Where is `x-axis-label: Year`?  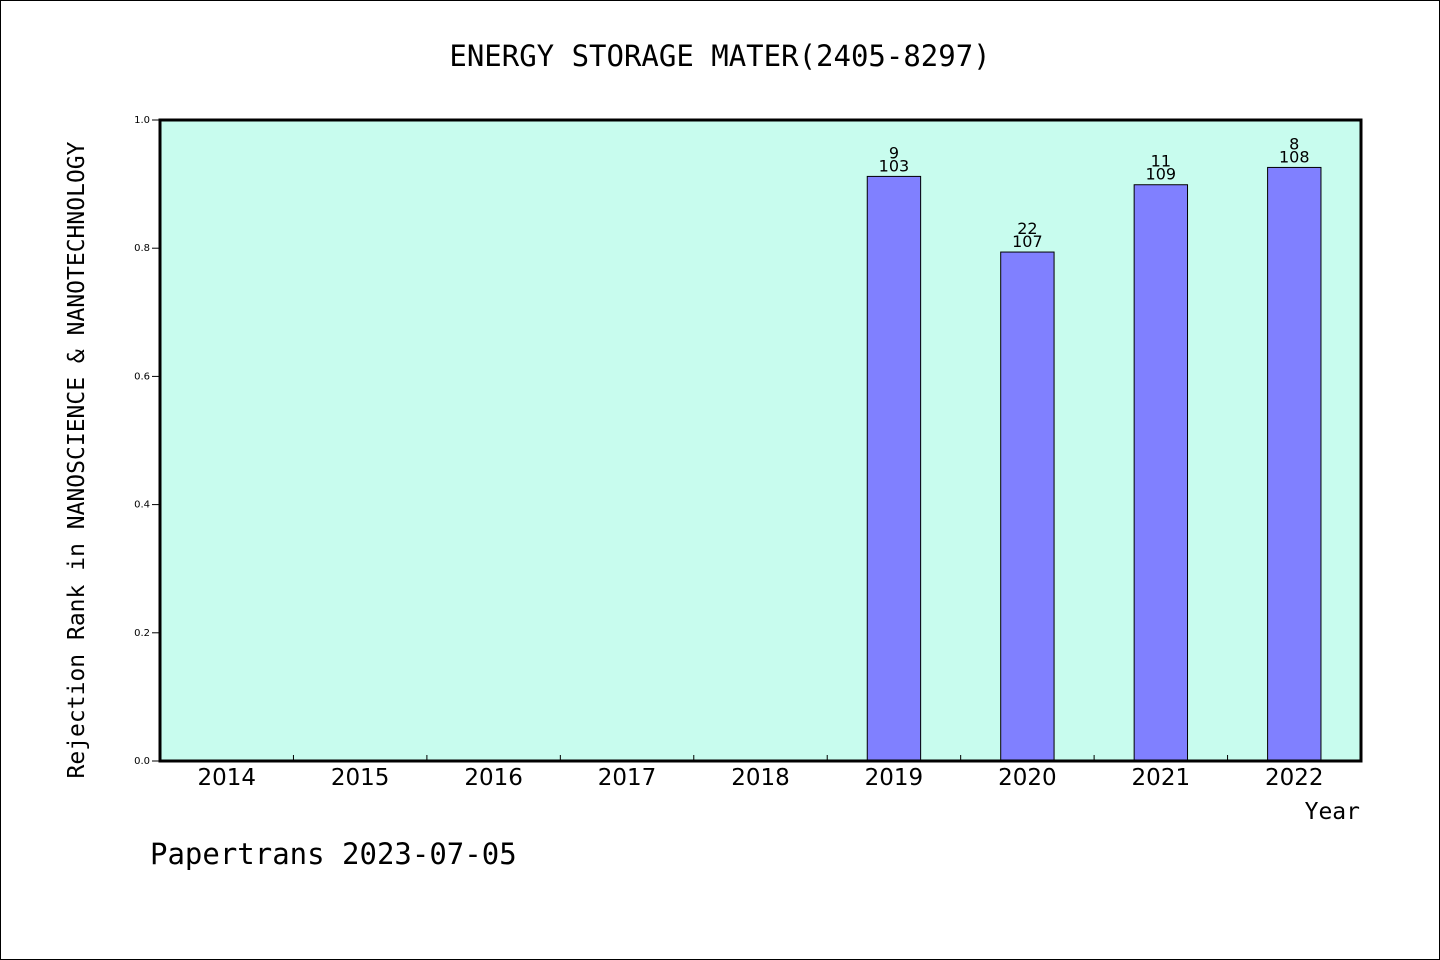
x-axis-label: Year is located at coordinates (1332, 812).